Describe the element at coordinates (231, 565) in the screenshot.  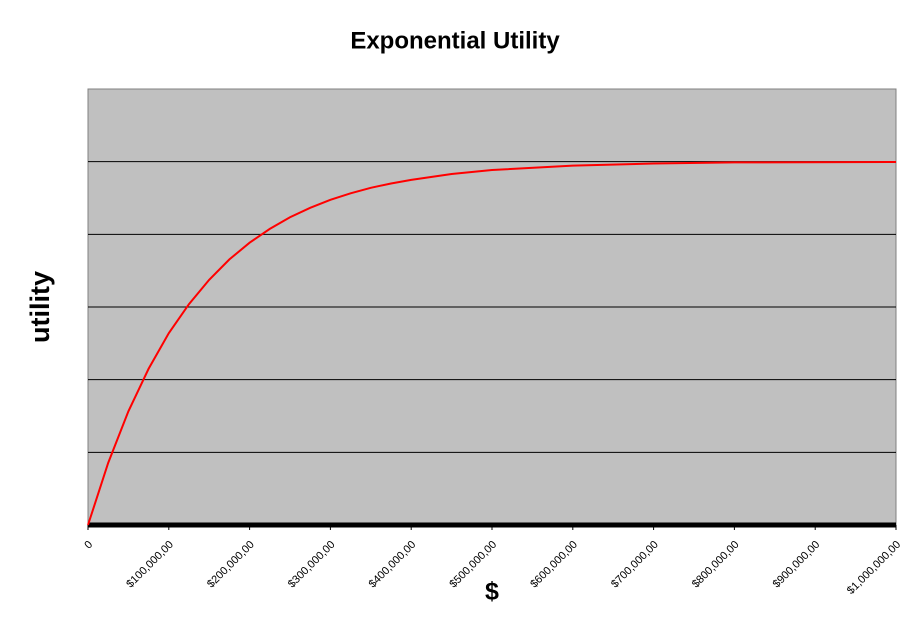
I see `x-tick-label: $200,000,00` at that location.